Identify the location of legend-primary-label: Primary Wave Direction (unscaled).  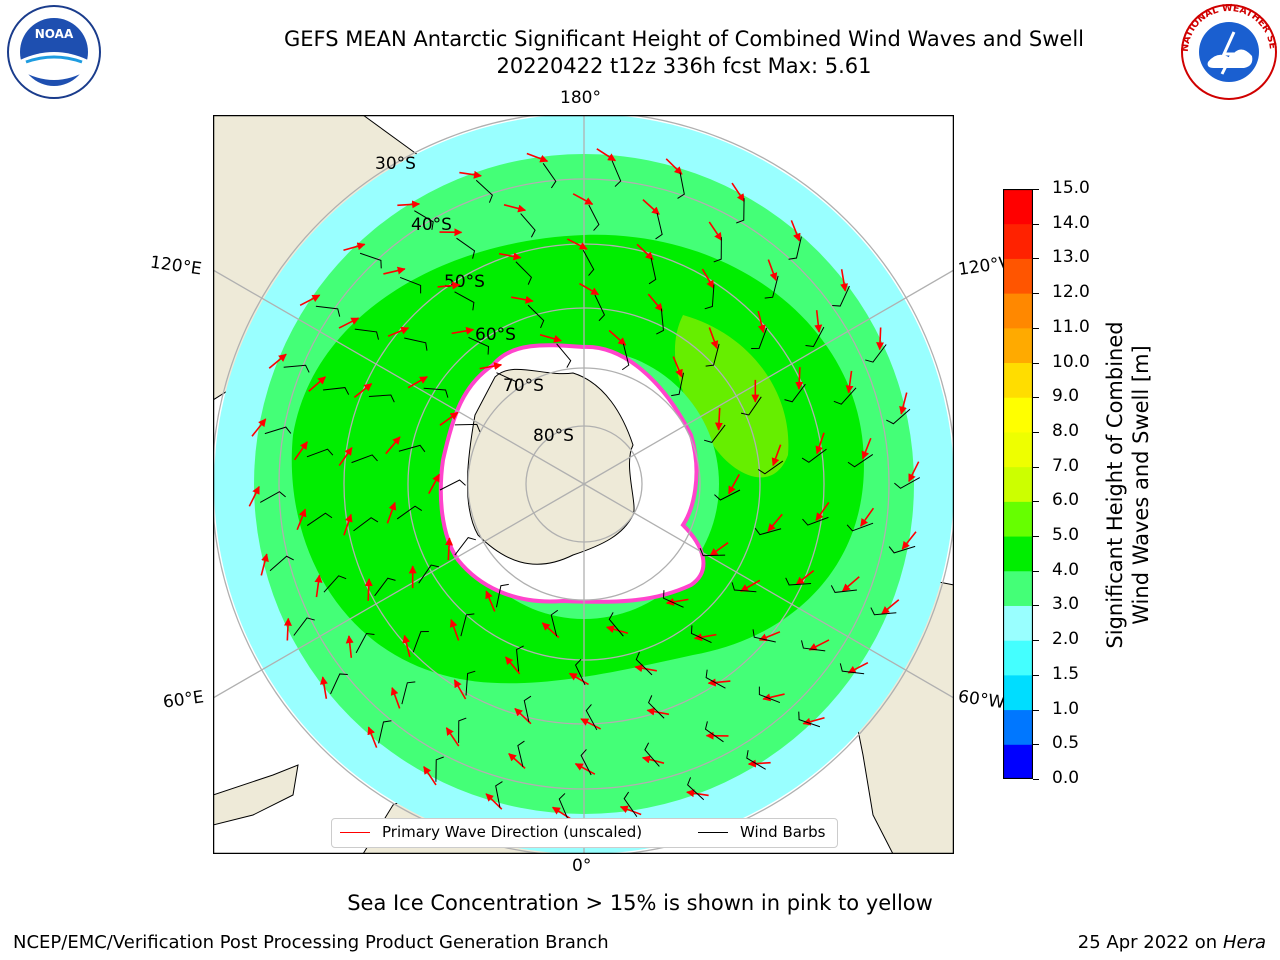
(512, 832).